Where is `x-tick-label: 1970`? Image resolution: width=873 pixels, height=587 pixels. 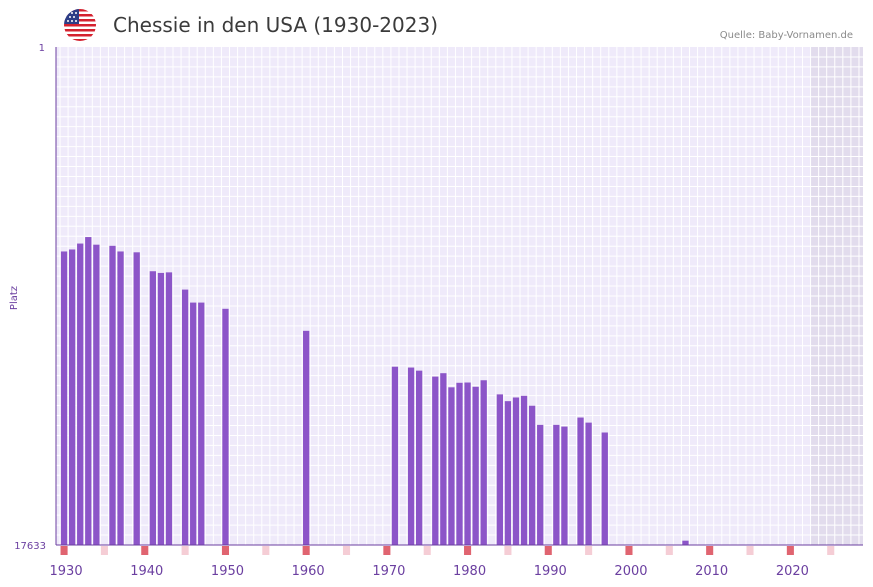 x-tick-label: 1970 is located at coordinates (388, 571).